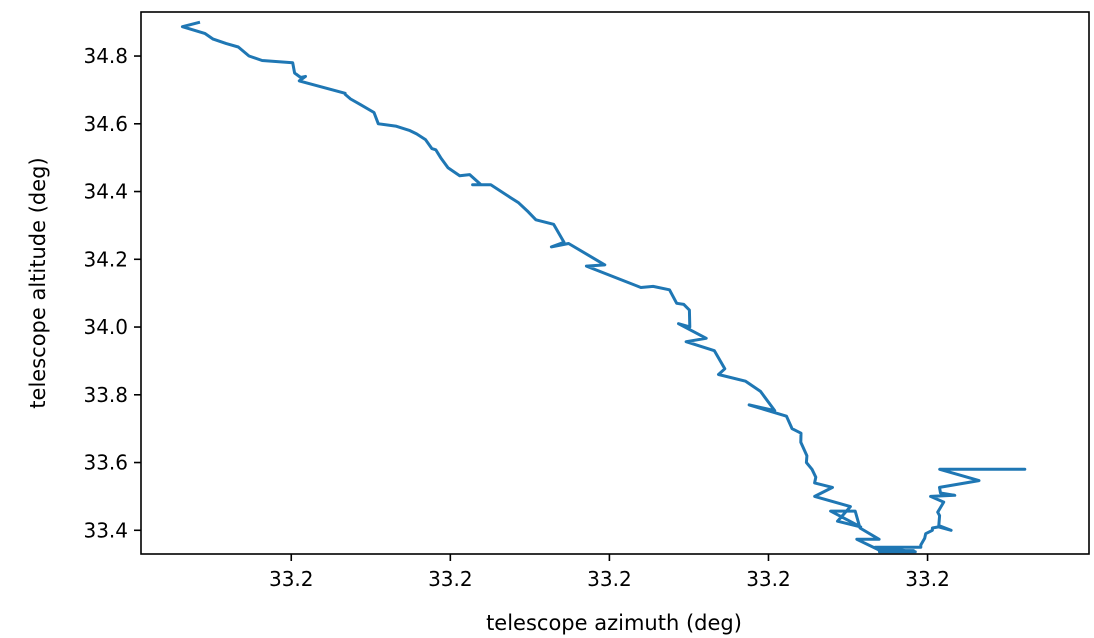 Image resolution: width=1094 pixels, height=638 pixels. I want to click on x-axis-label: telescope azimuth (deg), so click(614, 623).